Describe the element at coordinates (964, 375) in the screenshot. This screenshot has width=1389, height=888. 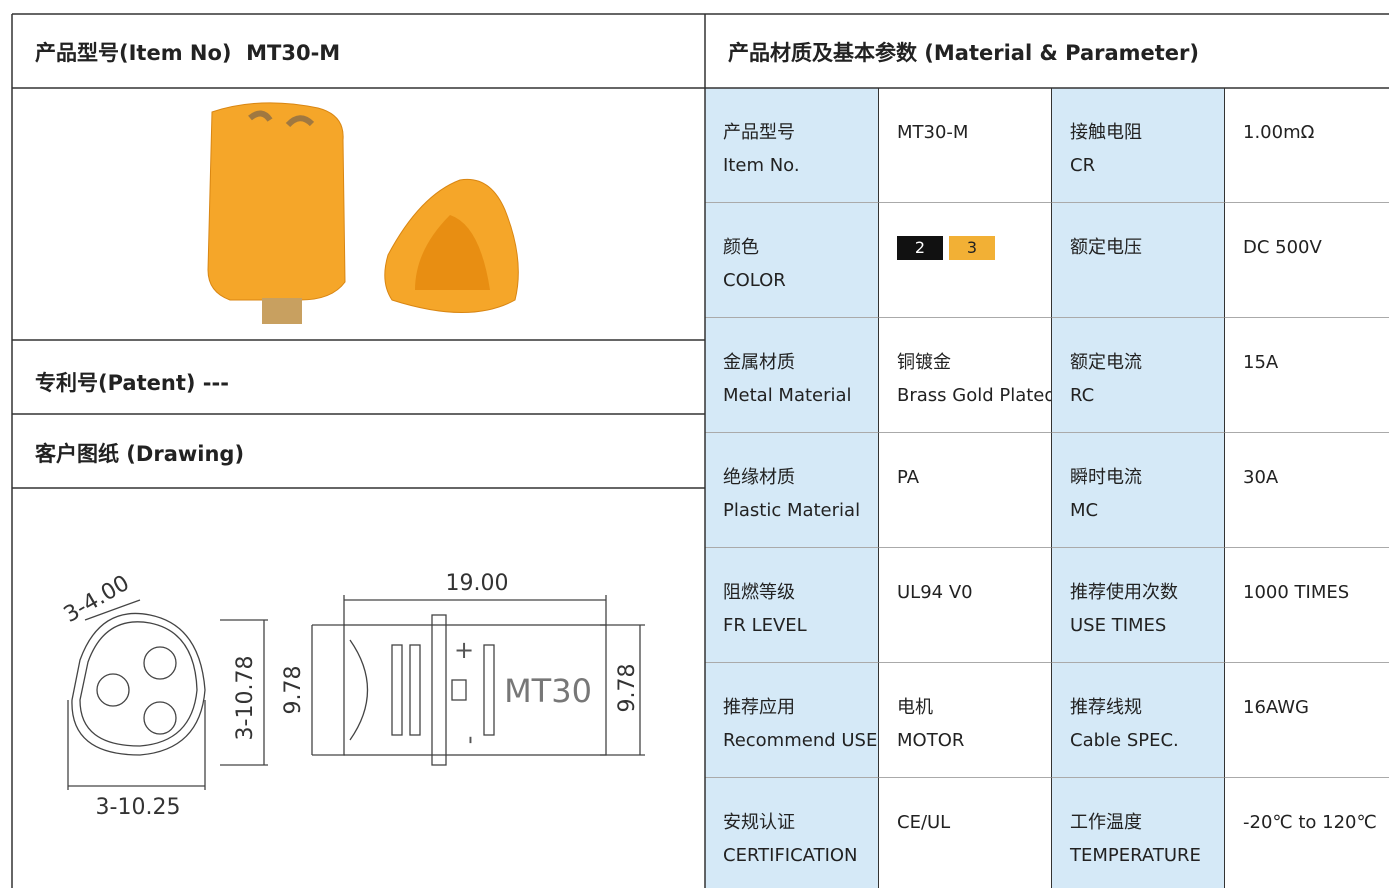
I see `table-cell: 铜镀金 Brass Gold Plated` at that location.